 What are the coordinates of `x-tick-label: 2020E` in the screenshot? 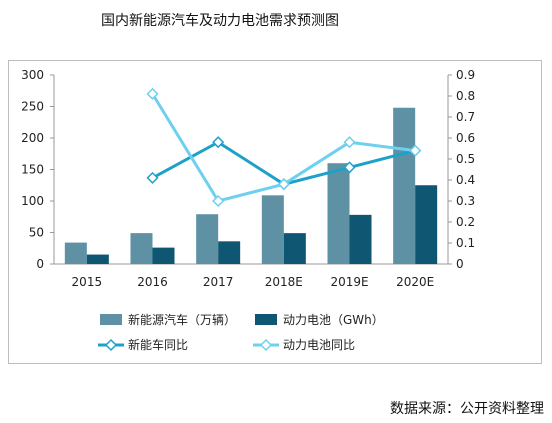 It's located at (415, 282).